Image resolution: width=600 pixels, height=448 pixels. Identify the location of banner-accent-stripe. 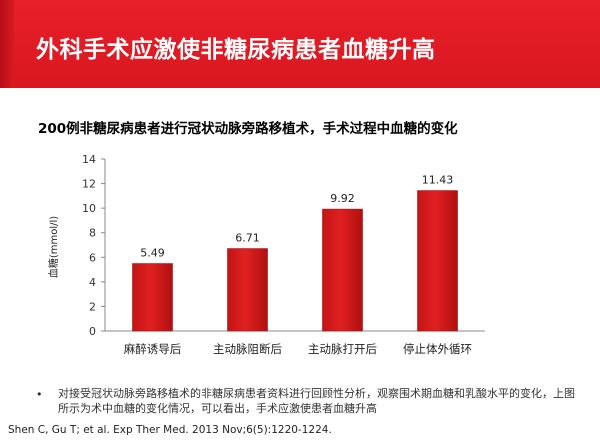
(7, 44).